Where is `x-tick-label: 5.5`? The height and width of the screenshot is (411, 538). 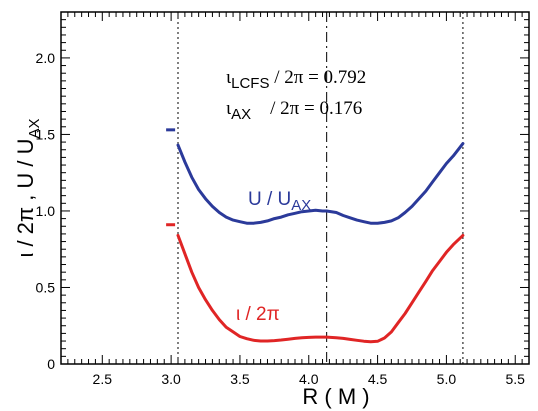 x-tick-label: 5.5 is located at coordinates (516, 379).